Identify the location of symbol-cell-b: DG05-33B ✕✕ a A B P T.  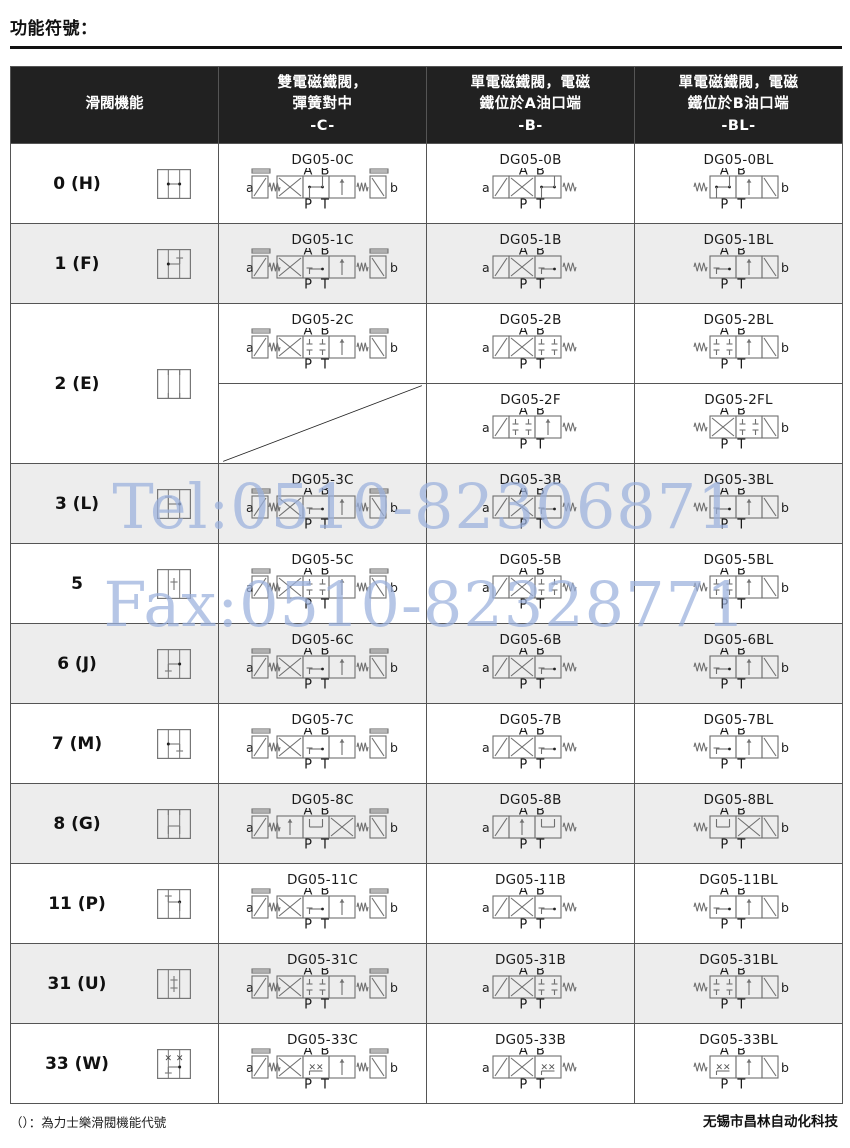
(530, 1063).